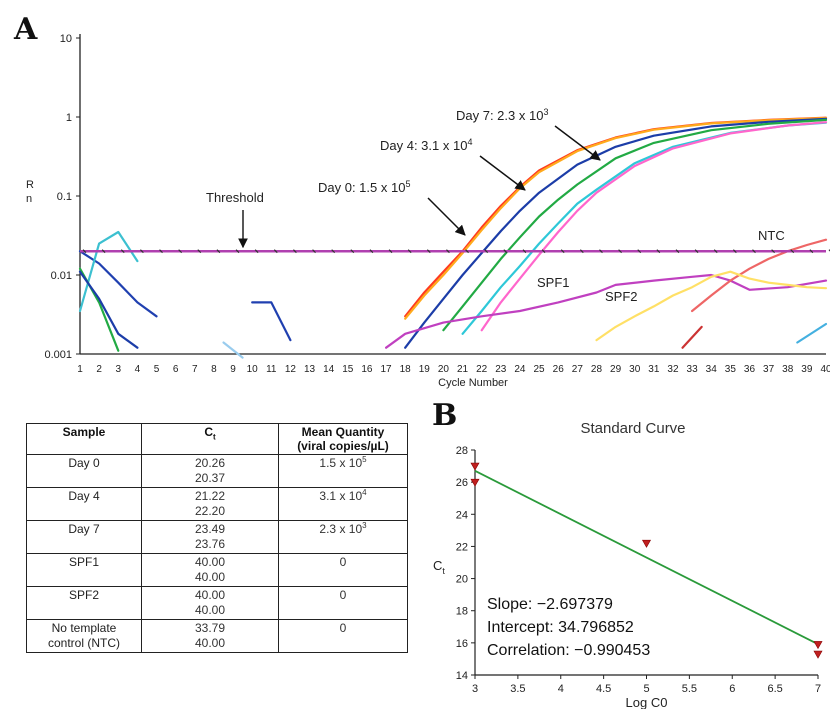 This screenshot has width=830, height=709. I want to click on x-tick-label: 21, so click(463, 369).